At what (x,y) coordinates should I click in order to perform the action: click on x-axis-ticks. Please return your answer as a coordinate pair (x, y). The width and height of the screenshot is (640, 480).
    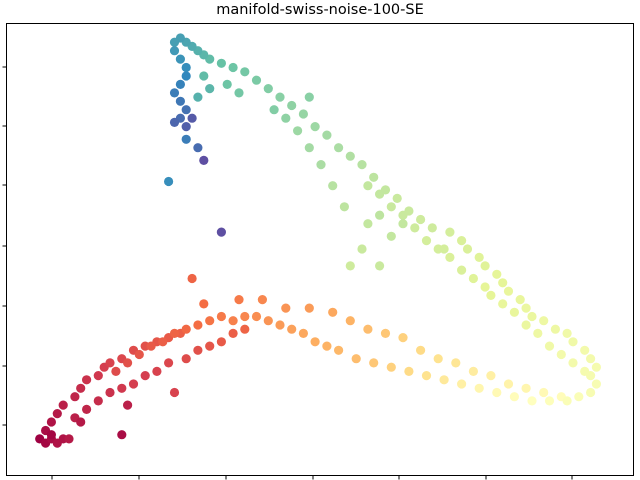
    Looking at the image, I should click on (312, 477).